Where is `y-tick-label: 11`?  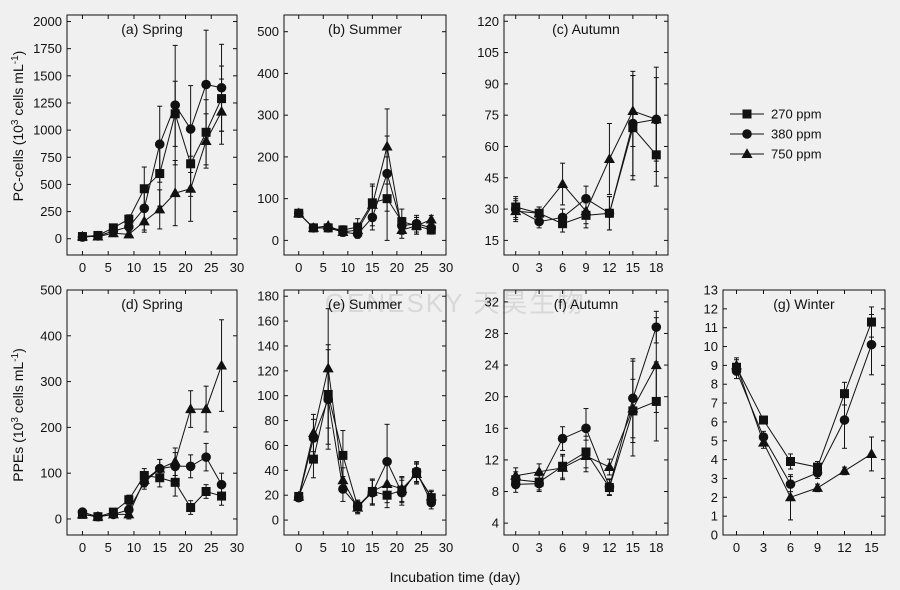
y-tick-label: 11 is located at coordinates (712, 327).